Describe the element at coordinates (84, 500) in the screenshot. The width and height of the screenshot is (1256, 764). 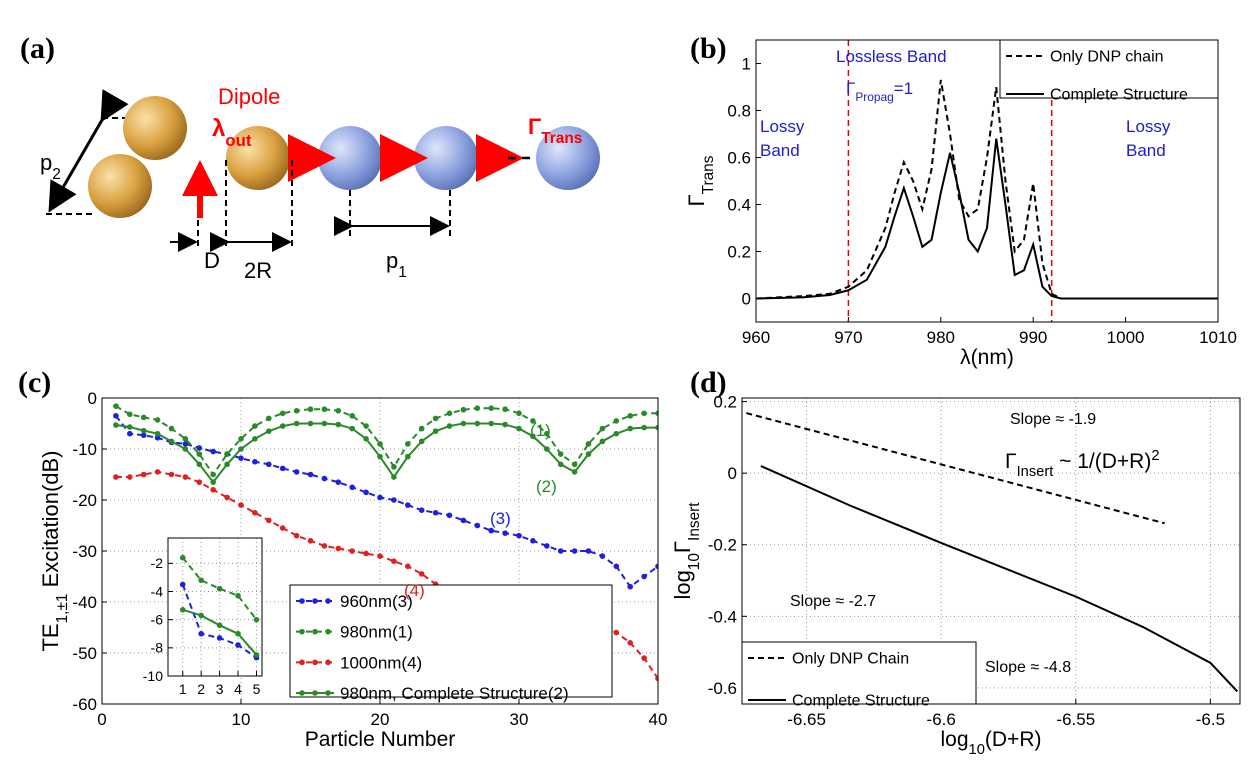
I see `y-tick-label: -20` at that location.